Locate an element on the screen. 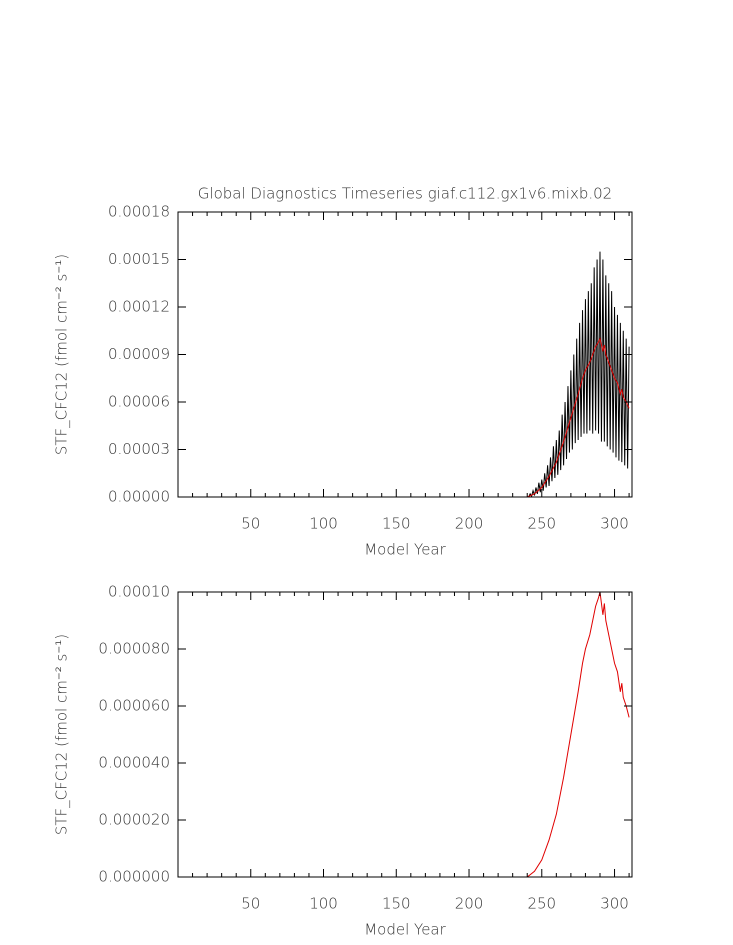 This screenshot has height=945, width=733. y-tick-label: 0.000060 is located at coordinates (134, 706).